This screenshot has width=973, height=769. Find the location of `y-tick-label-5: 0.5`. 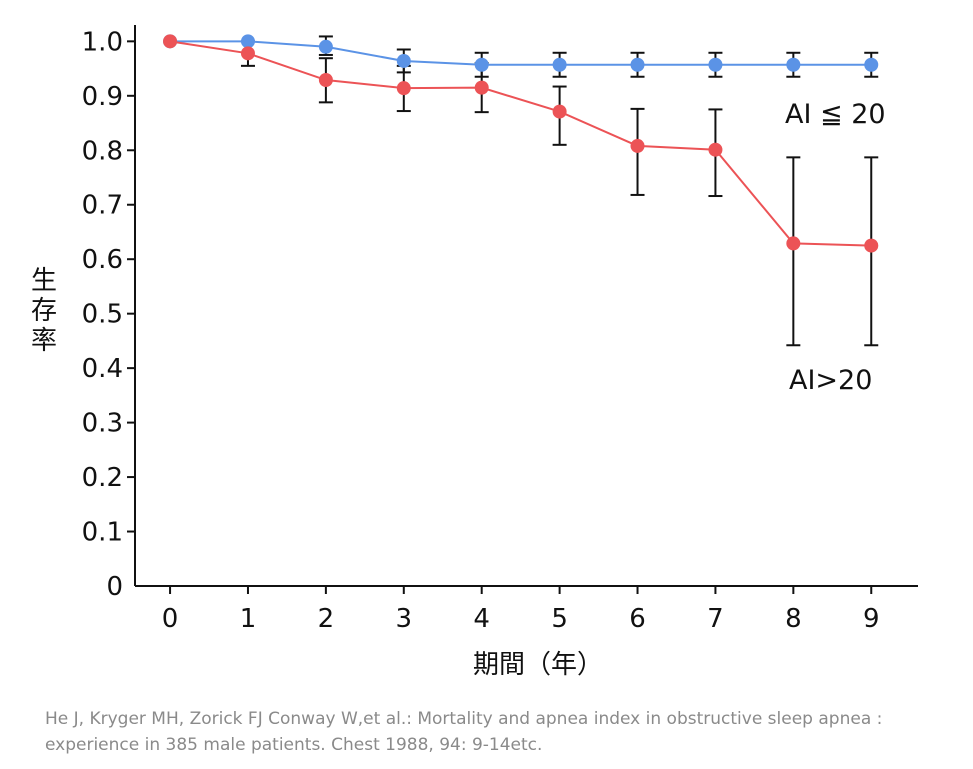

y-tick-label-5: 0.5 is located at coordinates (102, 315).